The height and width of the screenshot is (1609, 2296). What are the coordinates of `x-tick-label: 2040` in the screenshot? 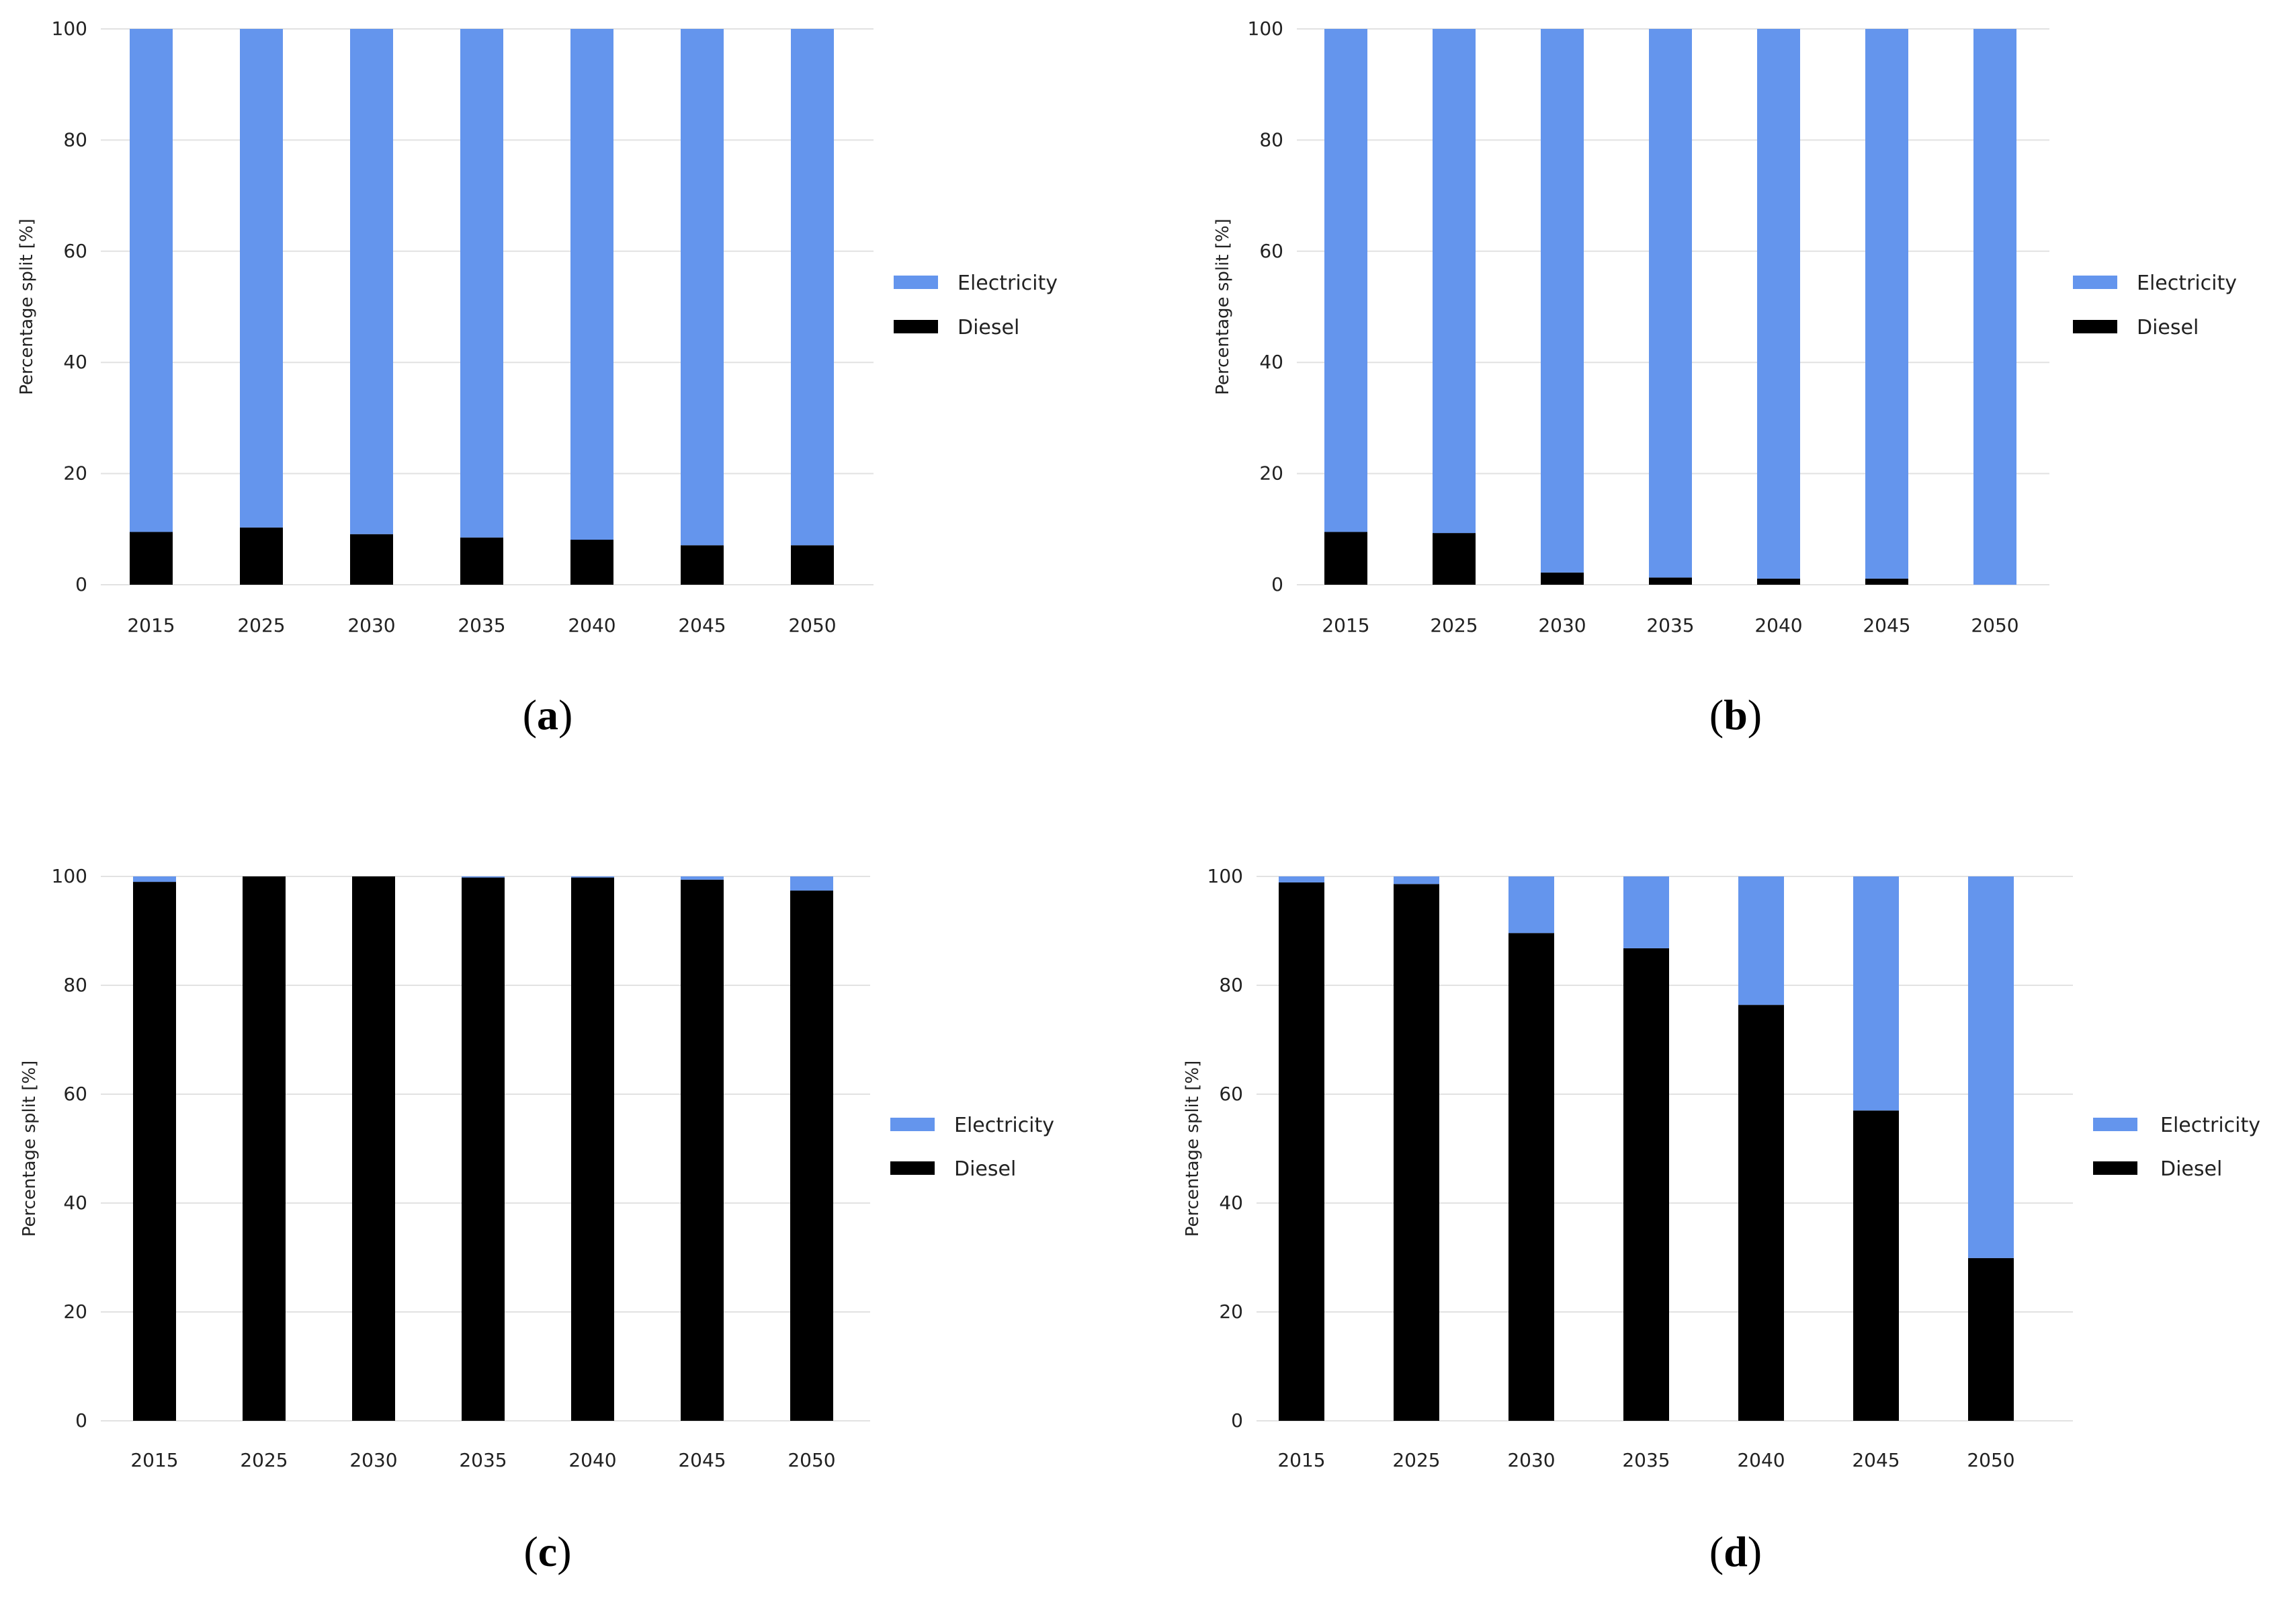 It's located at (591, 625).